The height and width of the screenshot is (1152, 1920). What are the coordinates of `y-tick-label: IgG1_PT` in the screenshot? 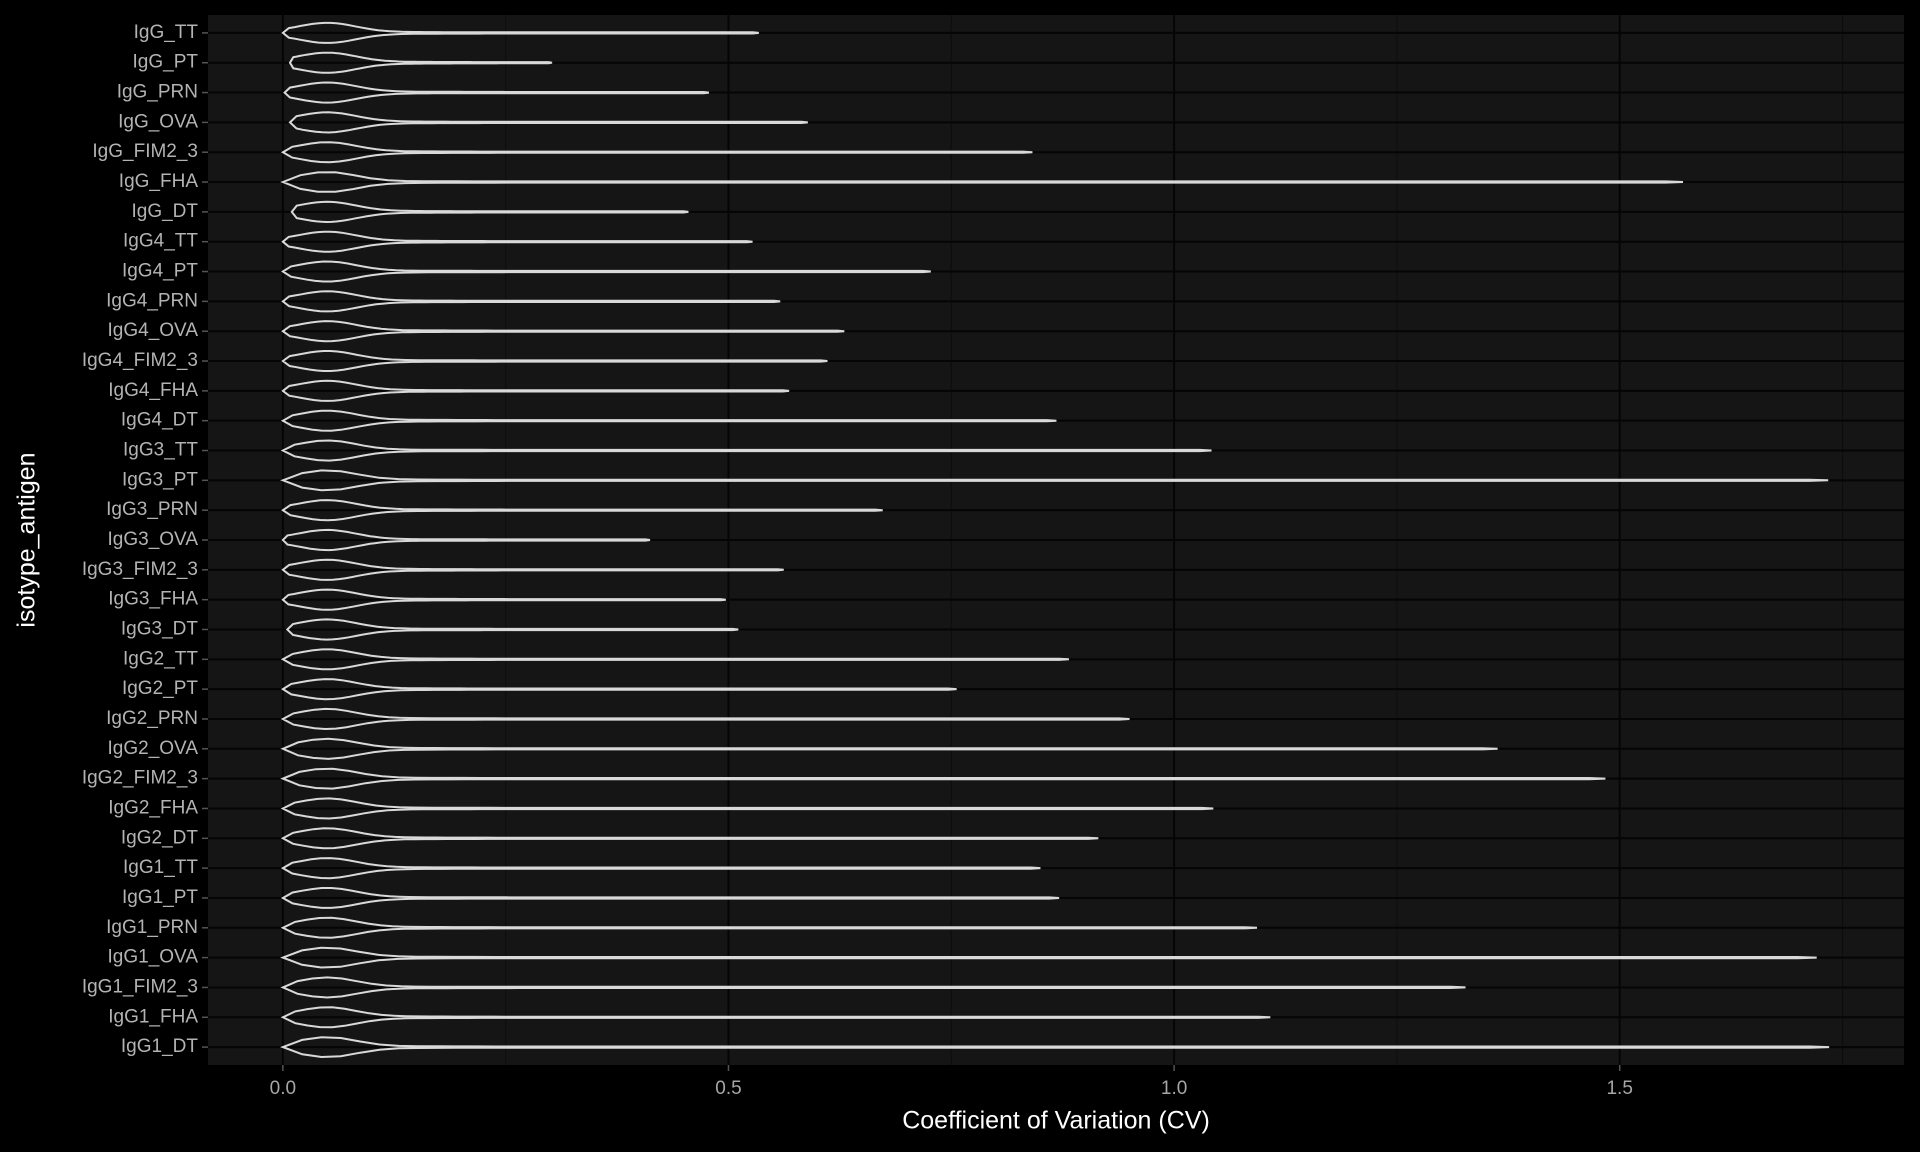 It's located at (160, 897).